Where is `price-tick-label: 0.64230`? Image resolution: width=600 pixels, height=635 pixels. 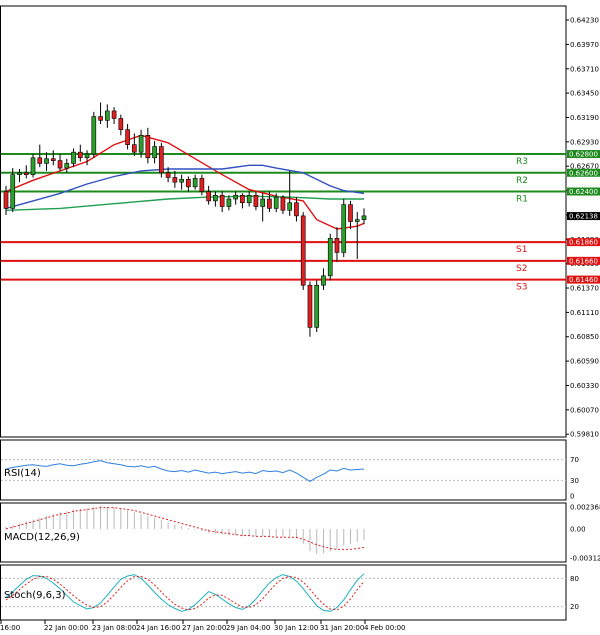 price-tick-label: 0.64230 is located at coordinates (584, 21).